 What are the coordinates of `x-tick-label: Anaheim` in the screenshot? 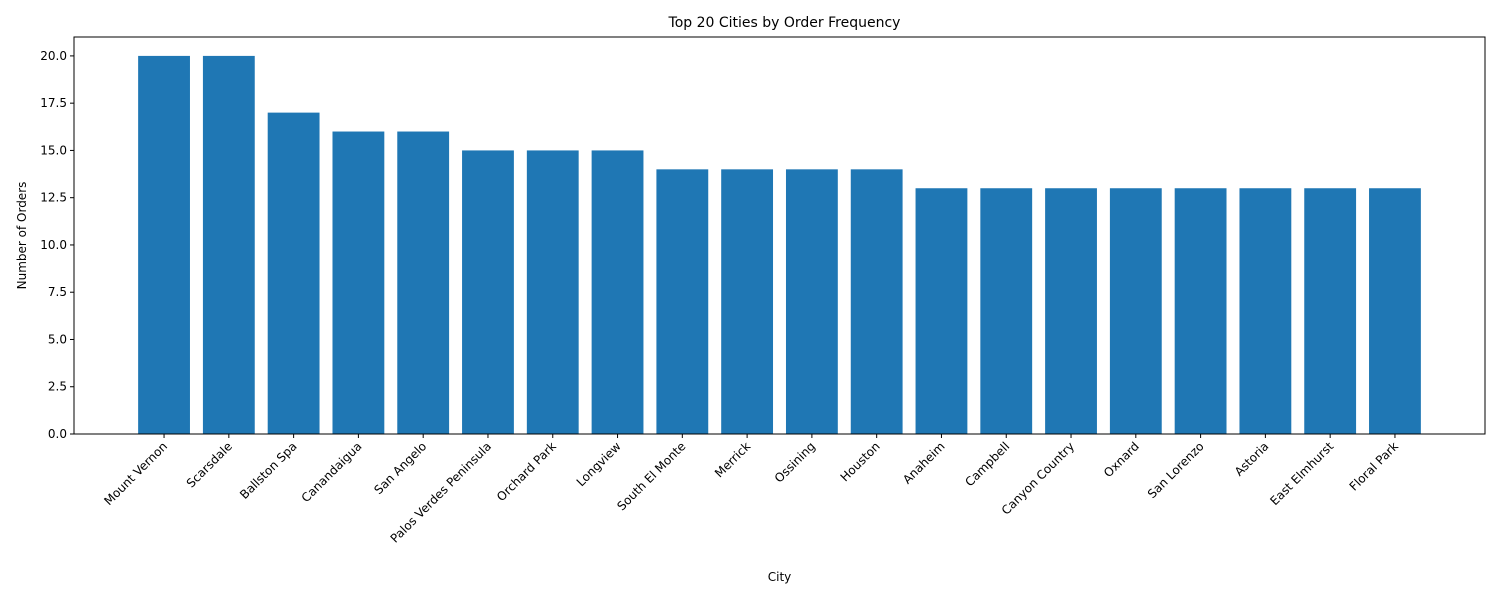 It's located at (924, 463).